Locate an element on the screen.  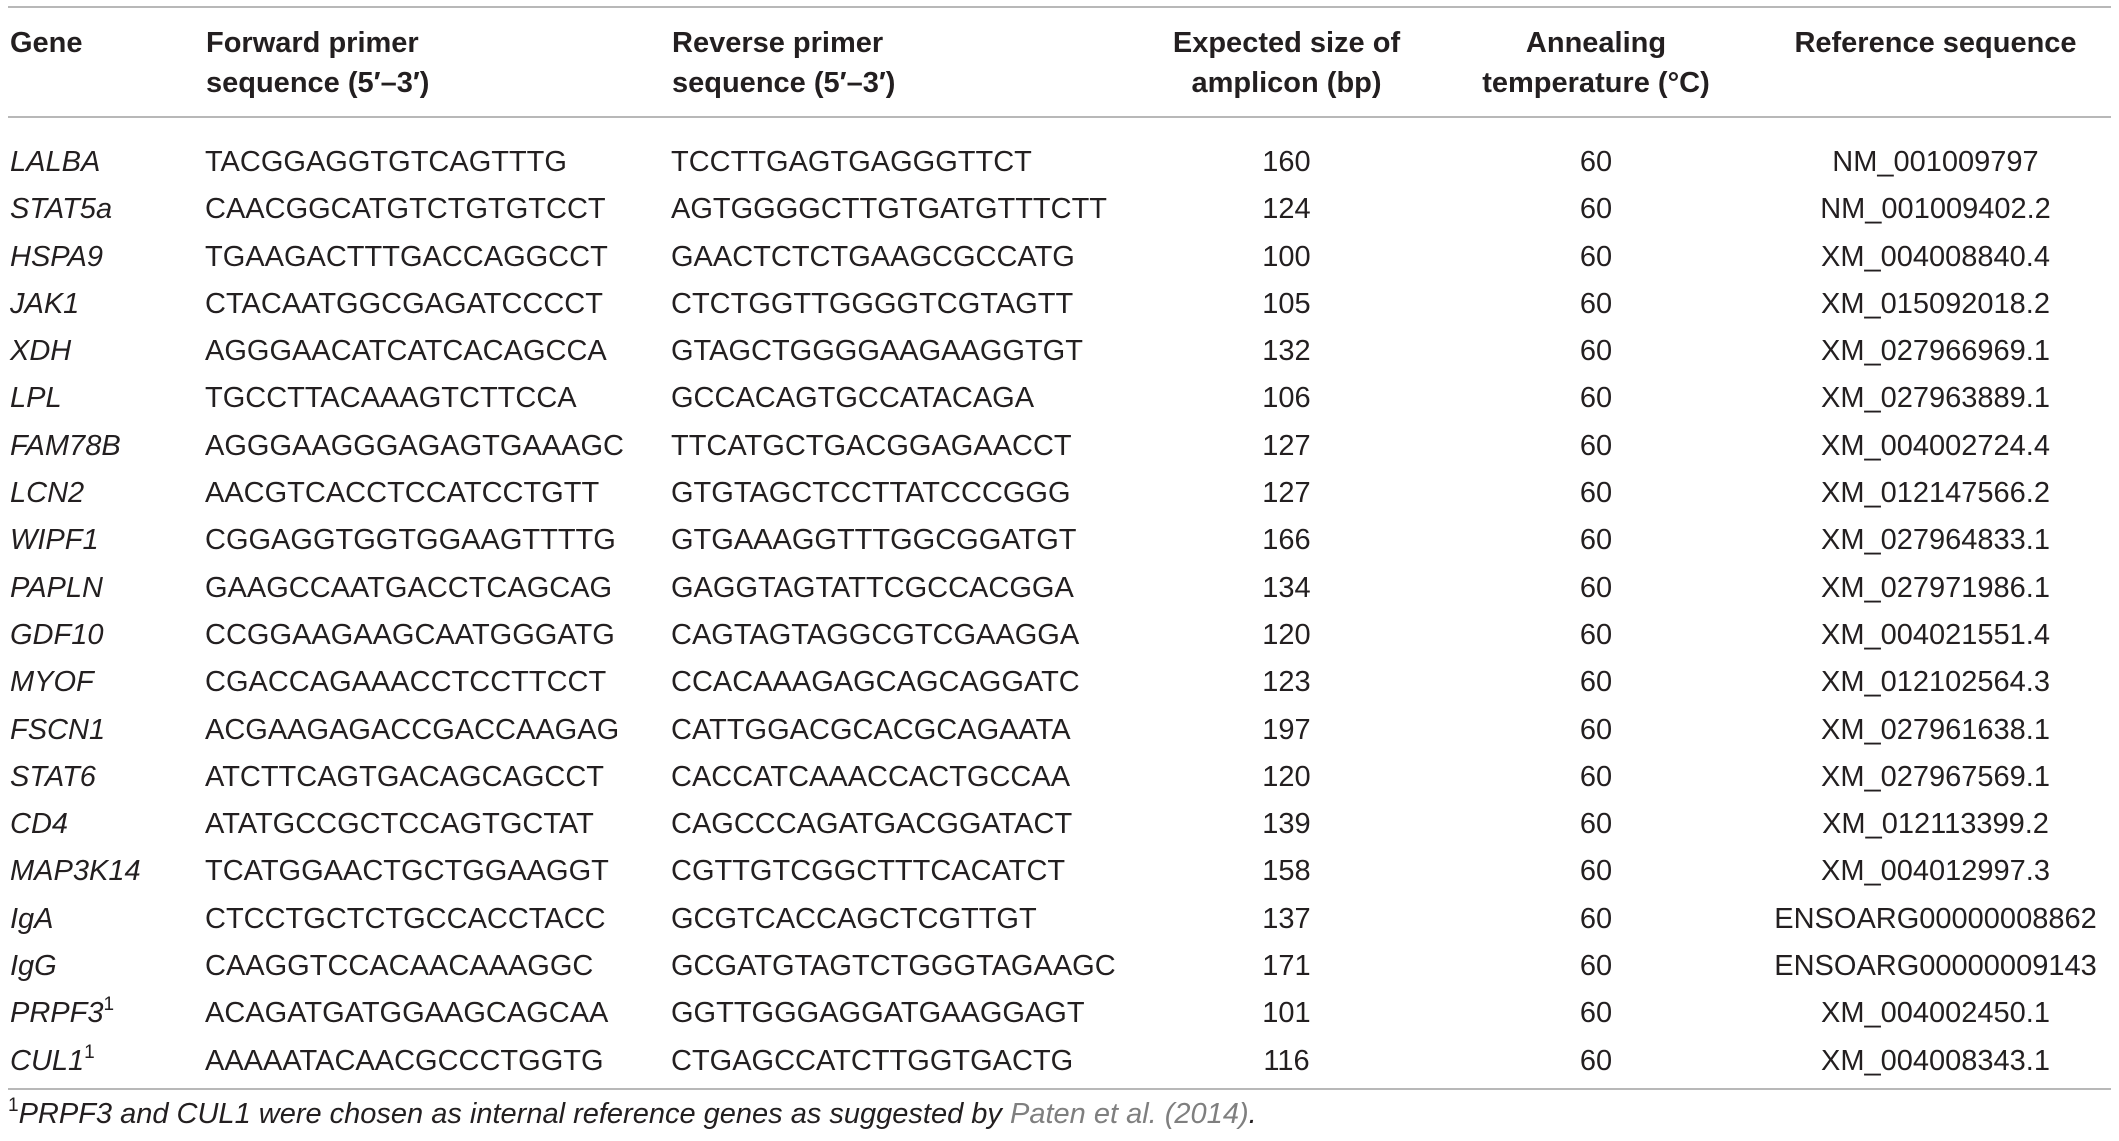
amplicon-size-cell: 139 is located at coordinates (1286, 824).